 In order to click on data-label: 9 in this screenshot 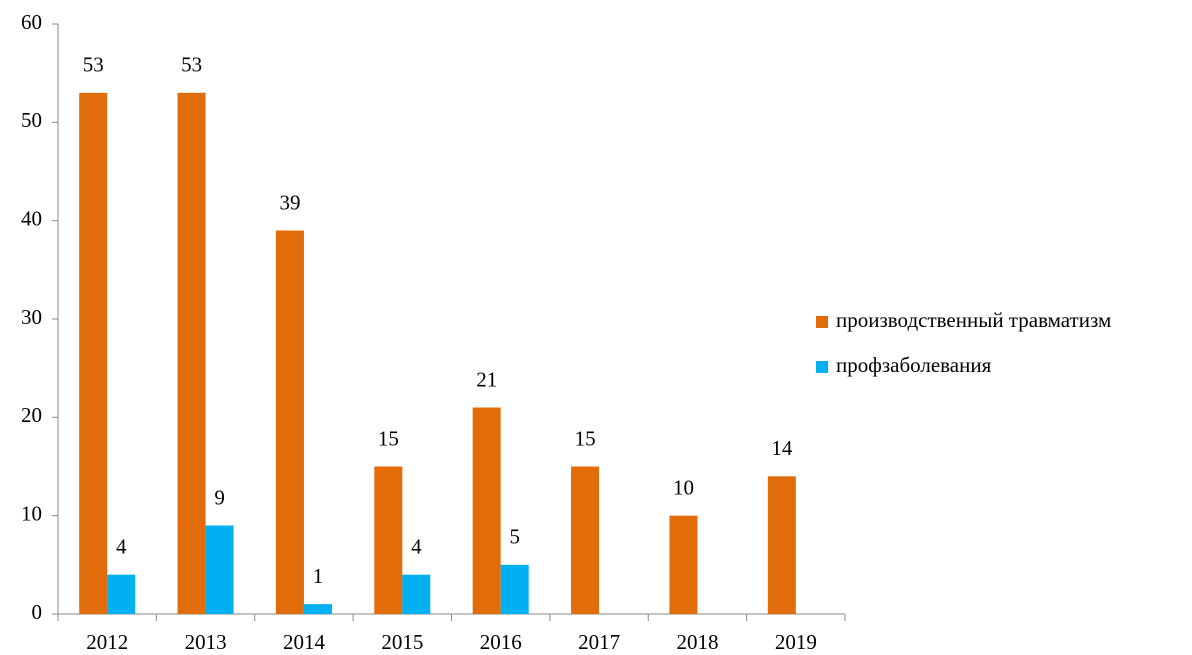, I will do `click(219, 497)`.